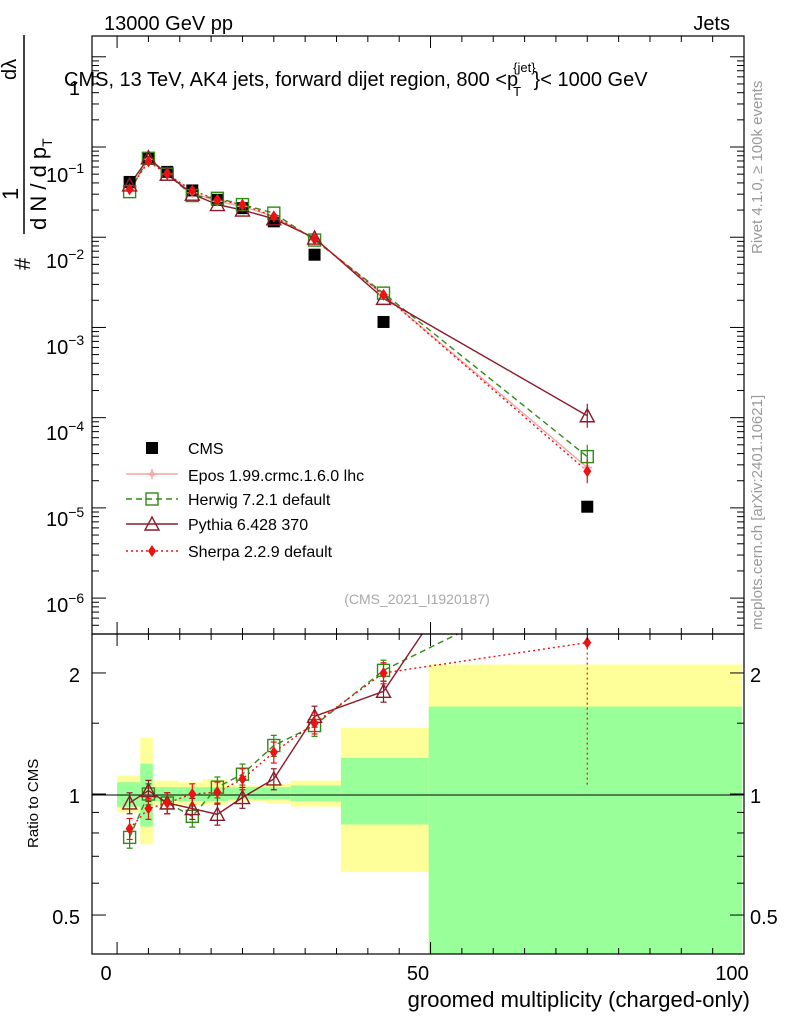 The image size is (786, 1024). What do you see at coordinates (168, 24) in the screenshot?
I see `header-left: 13000 GeV pp` at bounding box center [168, 24].